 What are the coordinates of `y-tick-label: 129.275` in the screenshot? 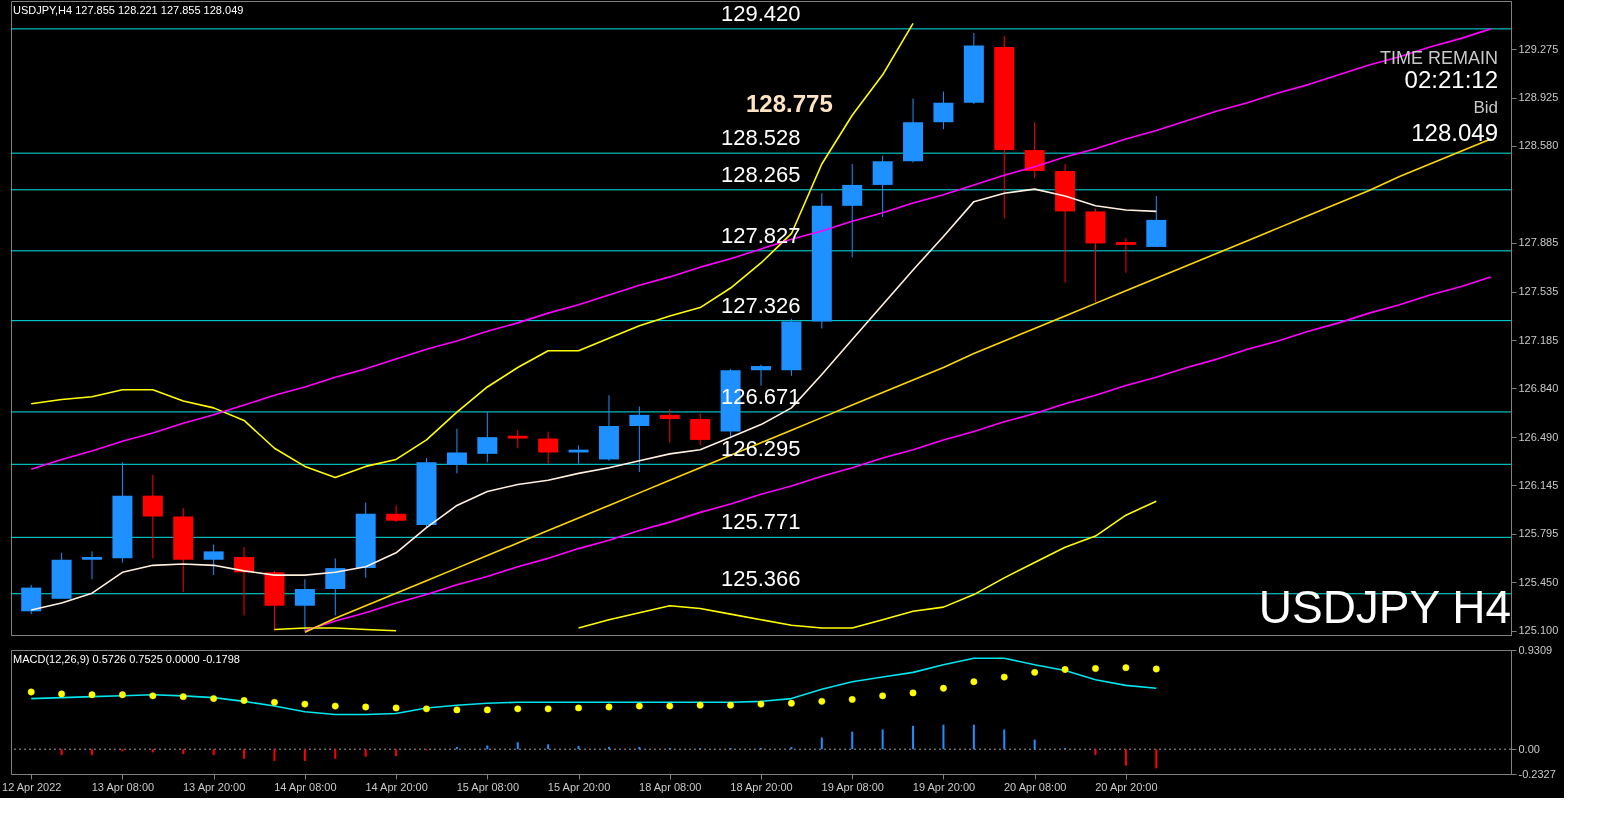 It's located at (1538, 48).